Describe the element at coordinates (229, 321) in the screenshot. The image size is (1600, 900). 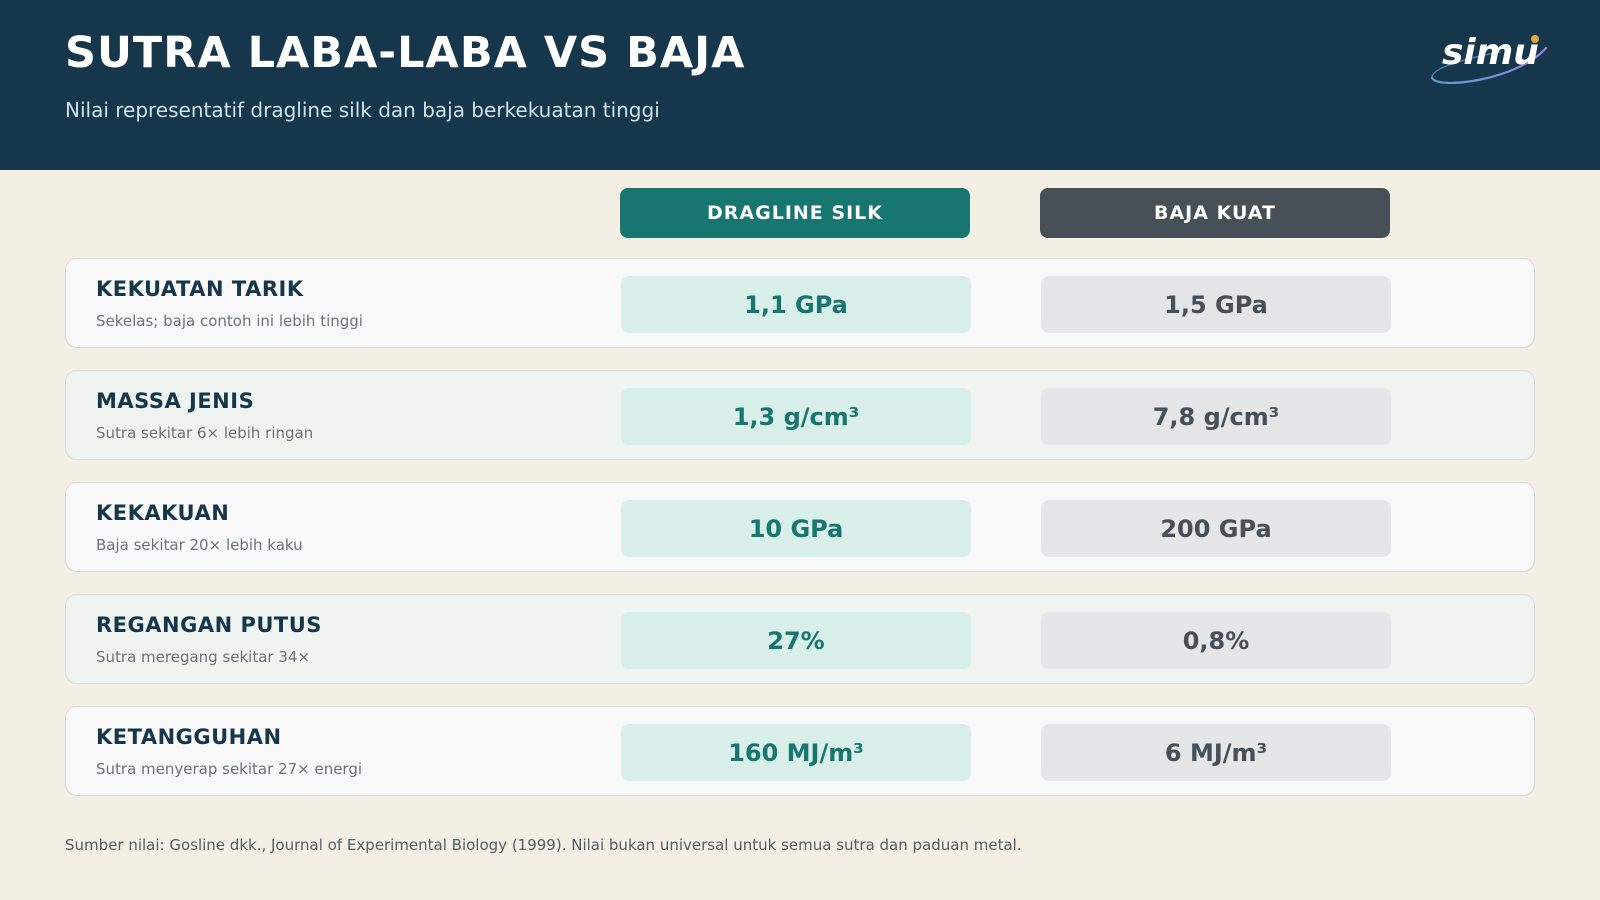
I see `row-note: Sekelas; baja contoh ini lebih tinggi` at that location.